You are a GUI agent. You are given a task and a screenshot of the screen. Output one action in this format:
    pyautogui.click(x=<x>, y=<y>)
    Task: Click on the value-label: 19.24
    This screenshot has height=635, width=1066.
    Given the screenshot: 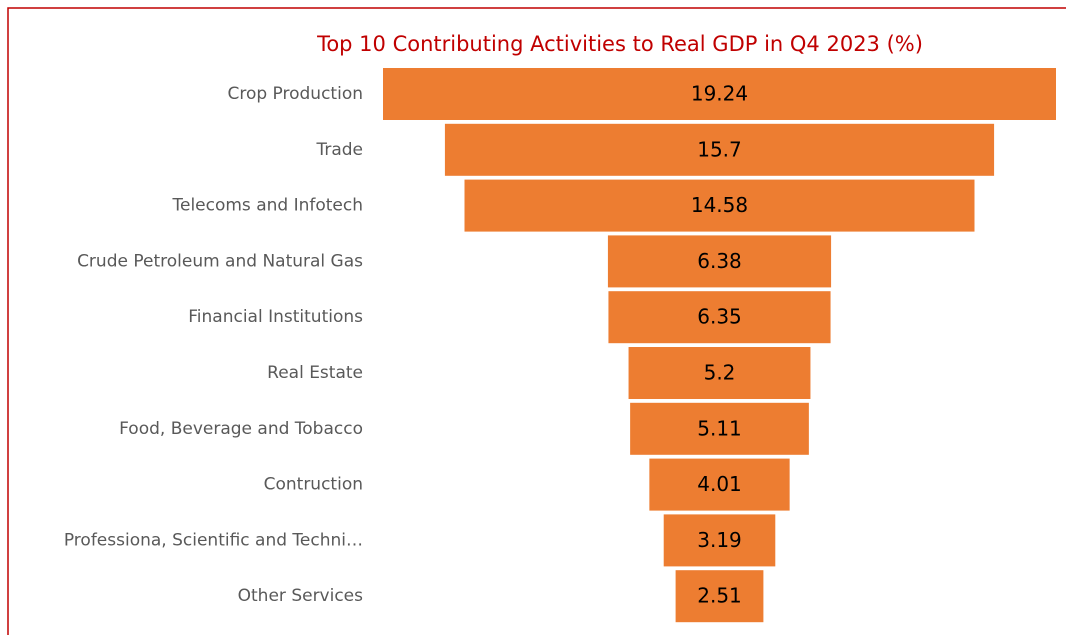 What is the action you would take?
    pyautogui.click(x=719, y=94)
    